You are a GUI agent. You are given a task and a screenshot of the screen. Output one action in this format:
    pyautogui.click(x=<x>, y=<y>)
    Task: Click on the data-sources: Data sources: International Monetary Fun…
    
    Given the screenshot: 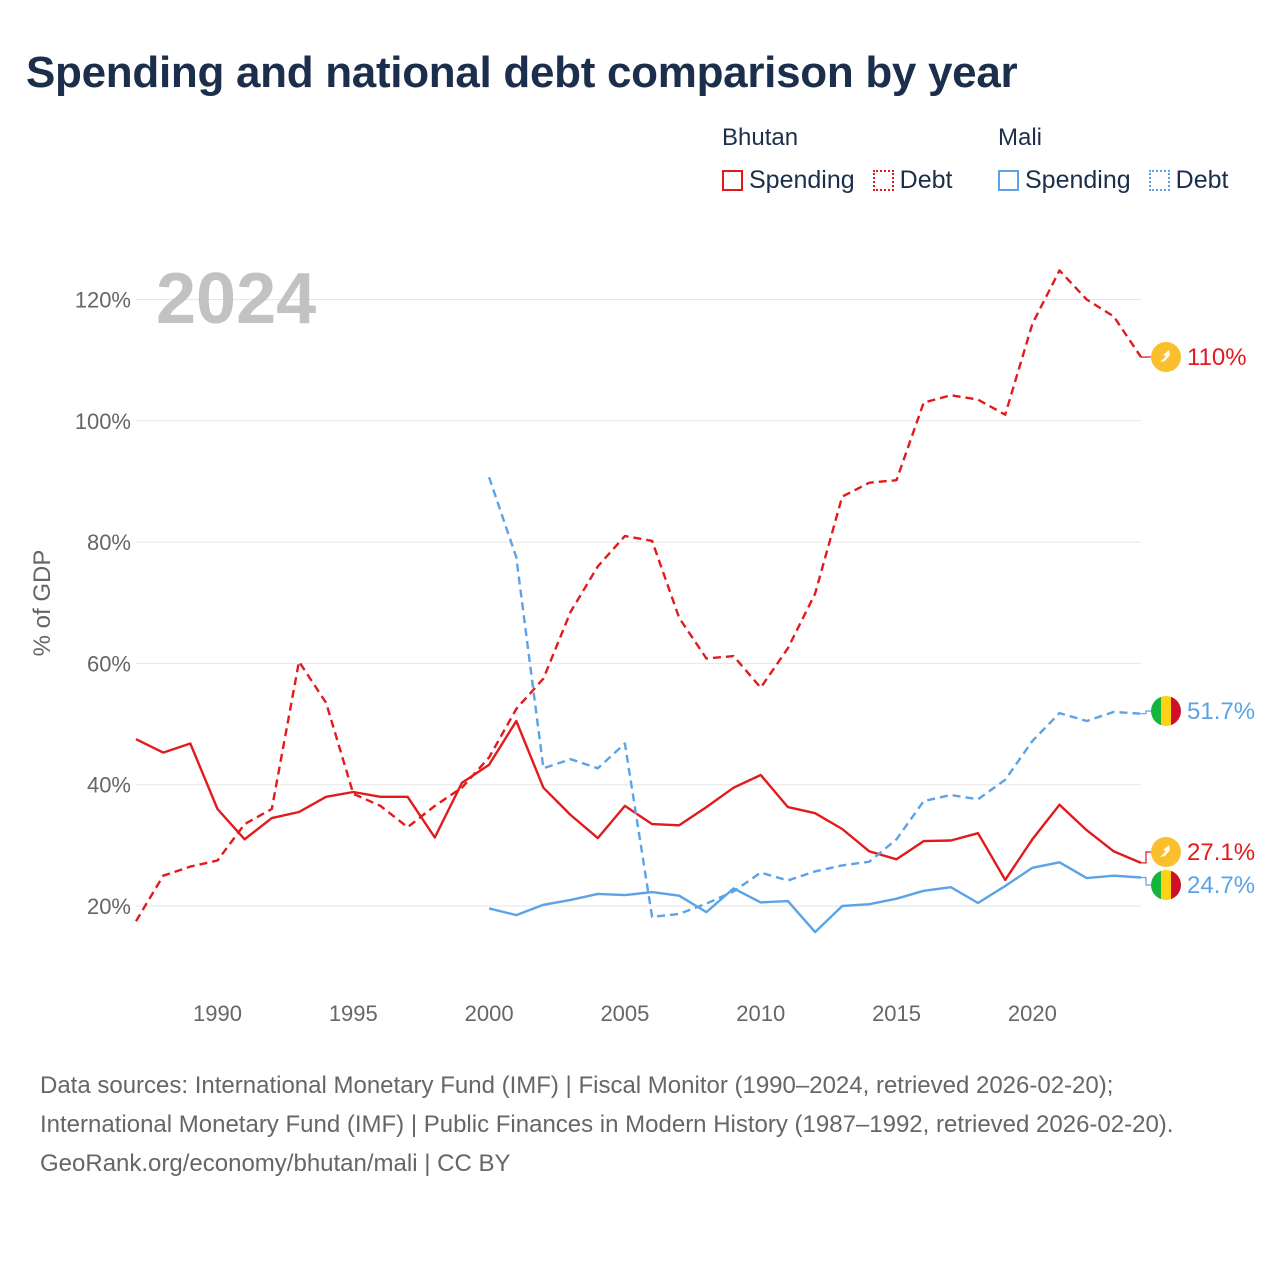 What is the action you would take?
    pyautogui.click(x=607, y=1105)
    